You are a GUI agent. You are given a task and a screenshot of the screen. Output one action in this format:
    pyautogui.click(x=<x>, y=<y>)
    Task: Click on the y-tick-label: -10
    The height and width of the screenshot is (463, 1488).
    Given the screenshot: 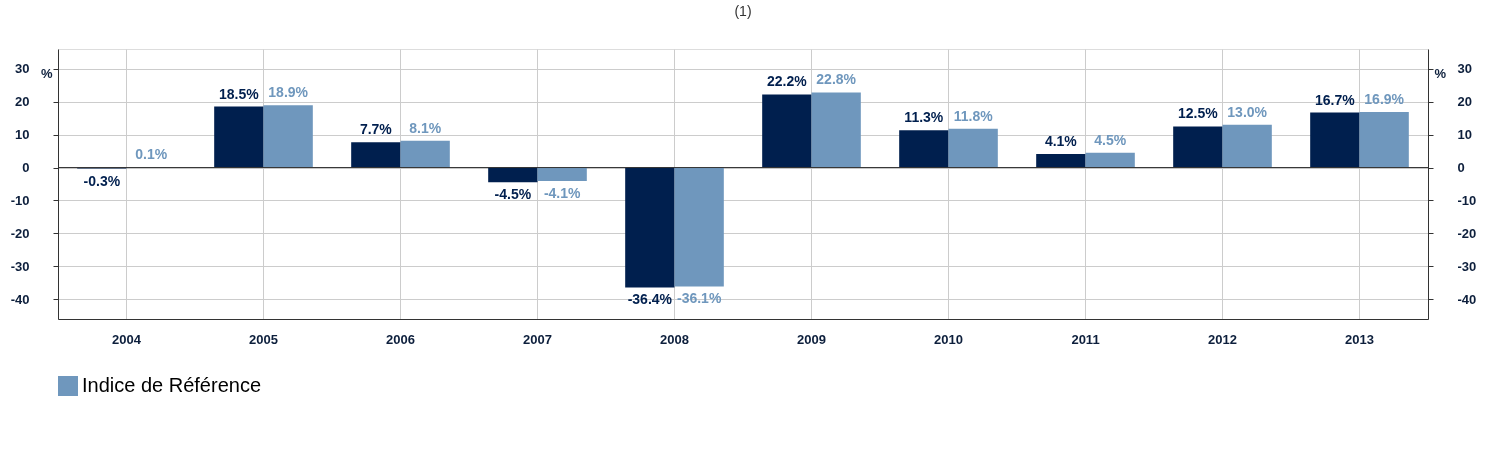 What is the action you would take?
    pyautogui.click(x=20, y=200)
    